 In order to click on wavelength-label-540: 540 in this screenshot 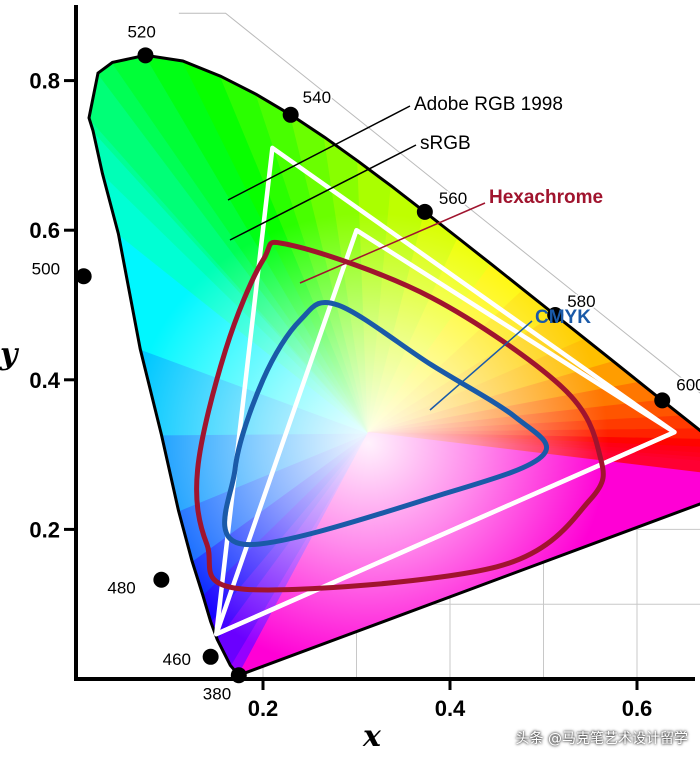, I will do `click(317, 97)`.